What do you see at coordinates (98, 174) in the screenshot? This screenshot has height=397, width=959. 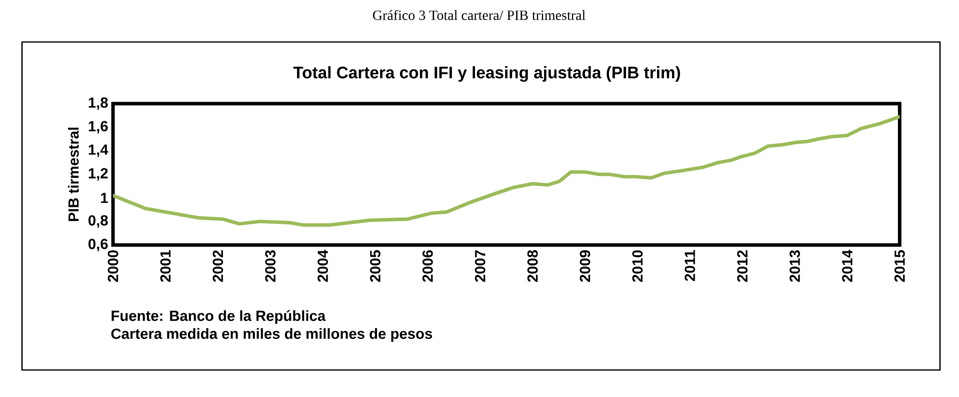 I see `y-tick-label: 1,2` at bounding box center [98, 174].